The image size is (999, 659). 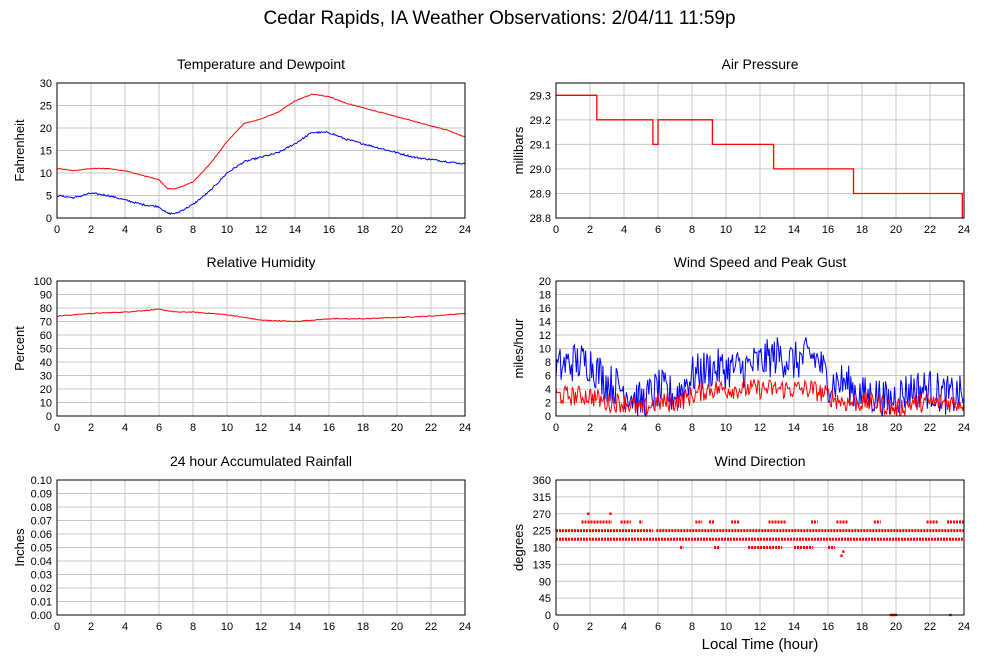 I want to click on y-tick-label: 29.1, so click(x=540, y=145).